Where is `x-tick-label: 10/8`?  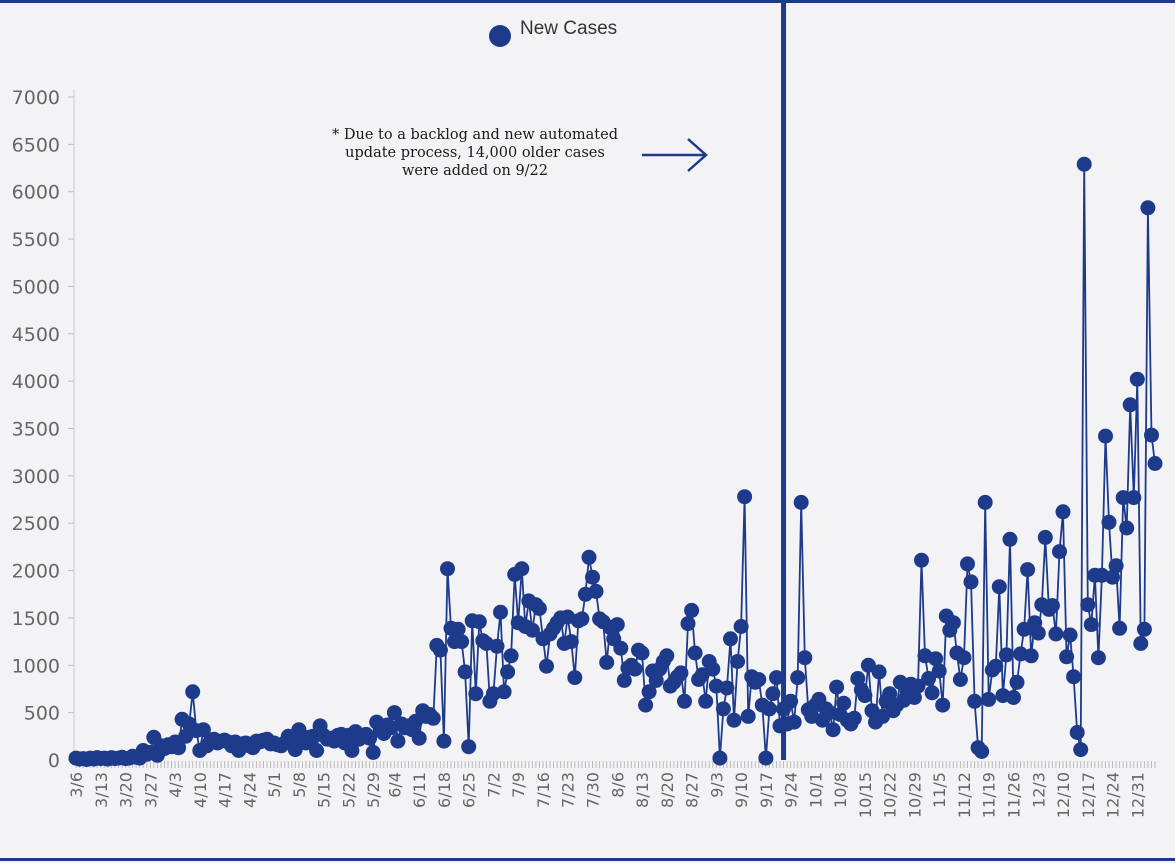
x-tick-label: 10/8 is located at coordinates (840, 790).